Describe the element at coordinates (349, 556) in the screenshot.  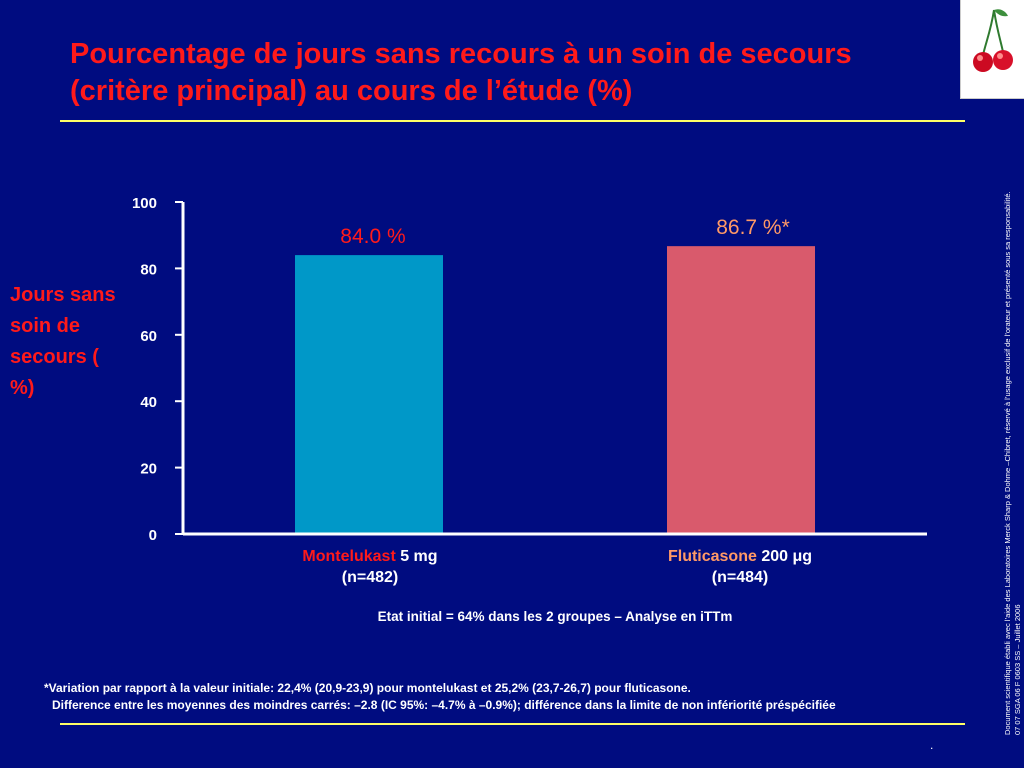
I see `category-drug-name: Montelukast` at that location.